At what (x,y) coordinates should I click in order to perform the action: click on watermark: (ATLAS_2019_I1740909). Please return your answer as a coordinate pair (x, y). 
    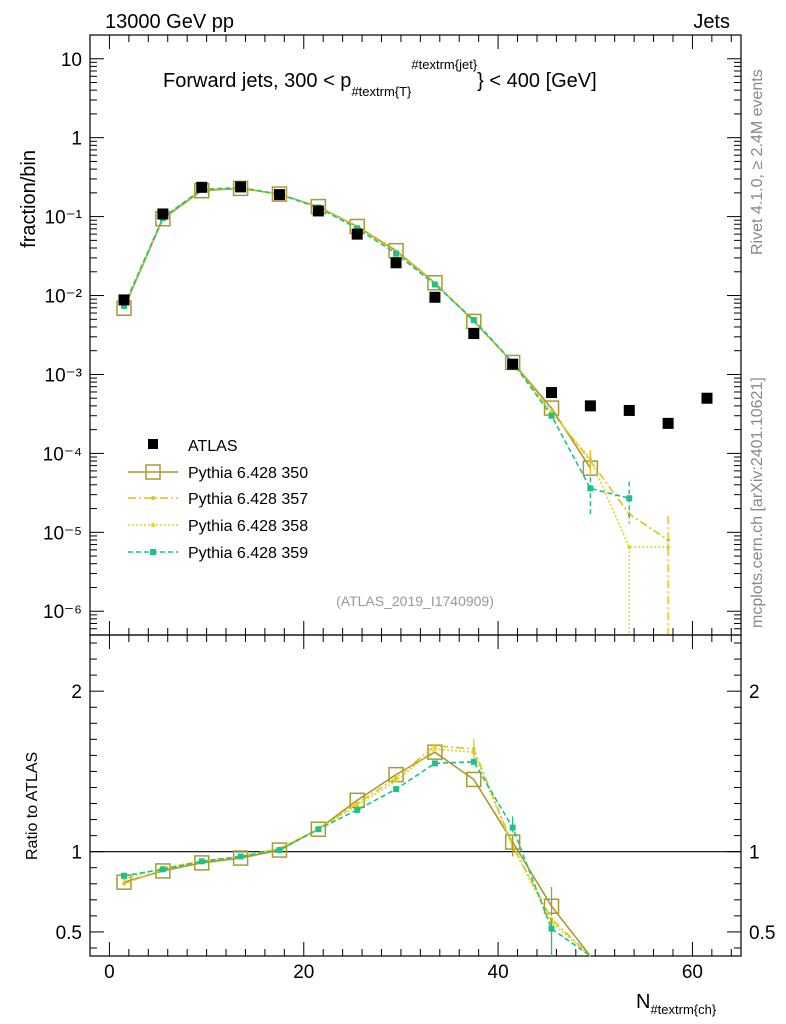
    Looking at the image, I should click on (415, 601).